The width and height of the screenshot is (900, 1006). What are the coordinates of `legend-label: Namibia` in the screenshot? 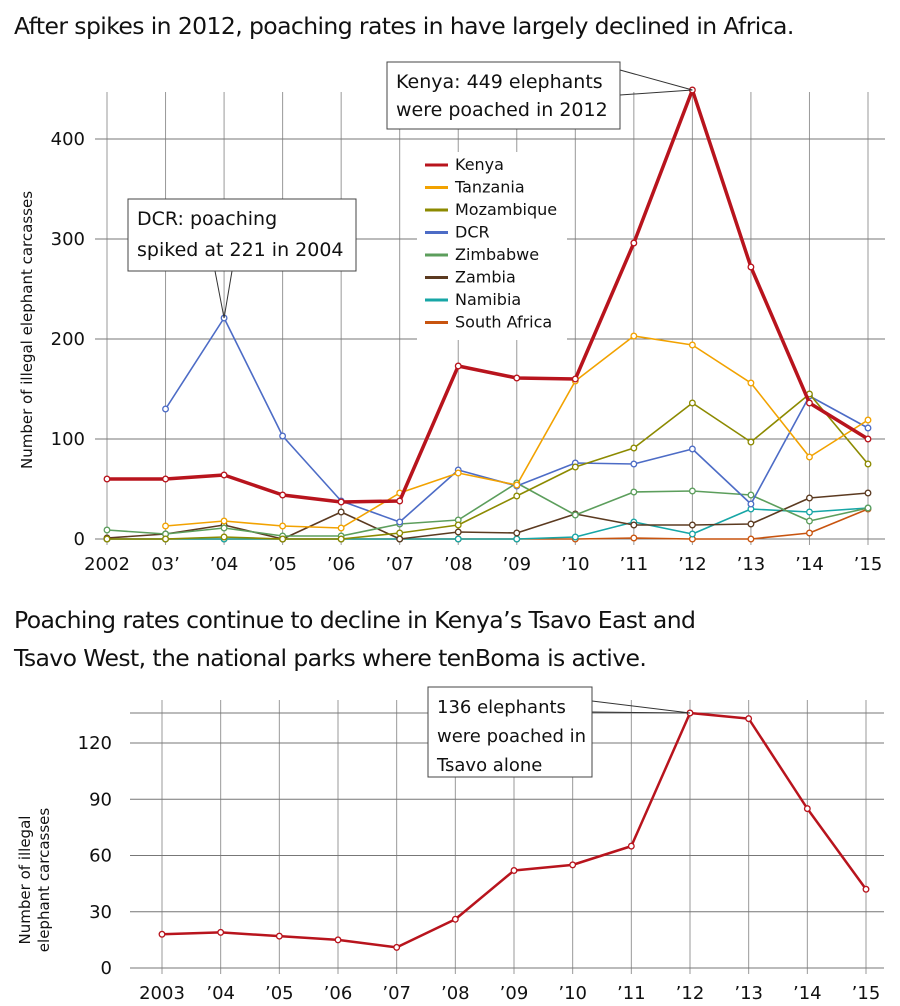 It's located at (488, 299).